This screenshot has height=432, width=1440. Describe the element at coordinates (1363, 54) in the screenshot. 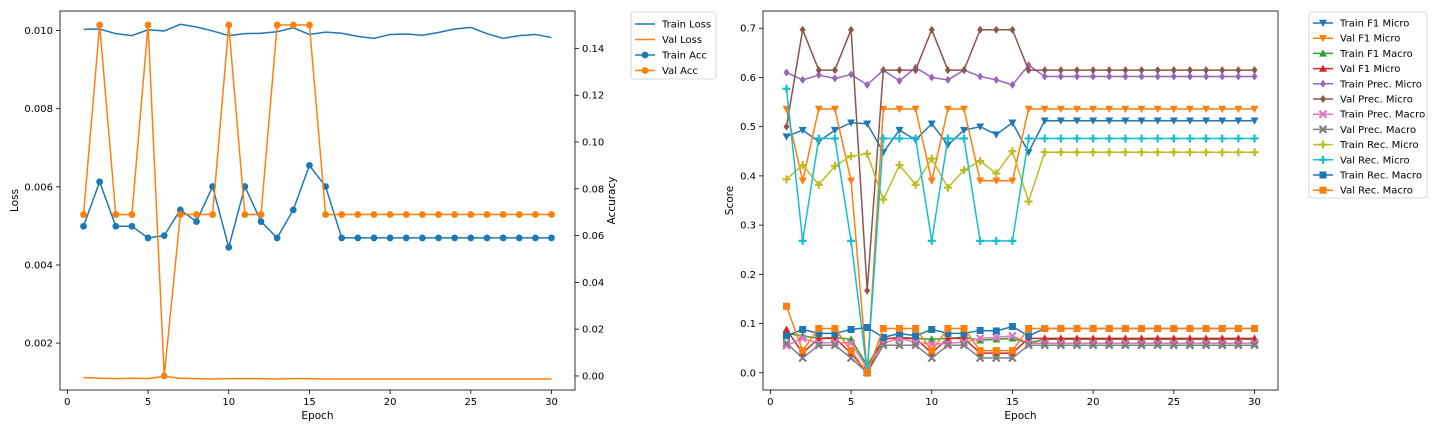

I see `legend-entry: Train F1 Macro` at that location.